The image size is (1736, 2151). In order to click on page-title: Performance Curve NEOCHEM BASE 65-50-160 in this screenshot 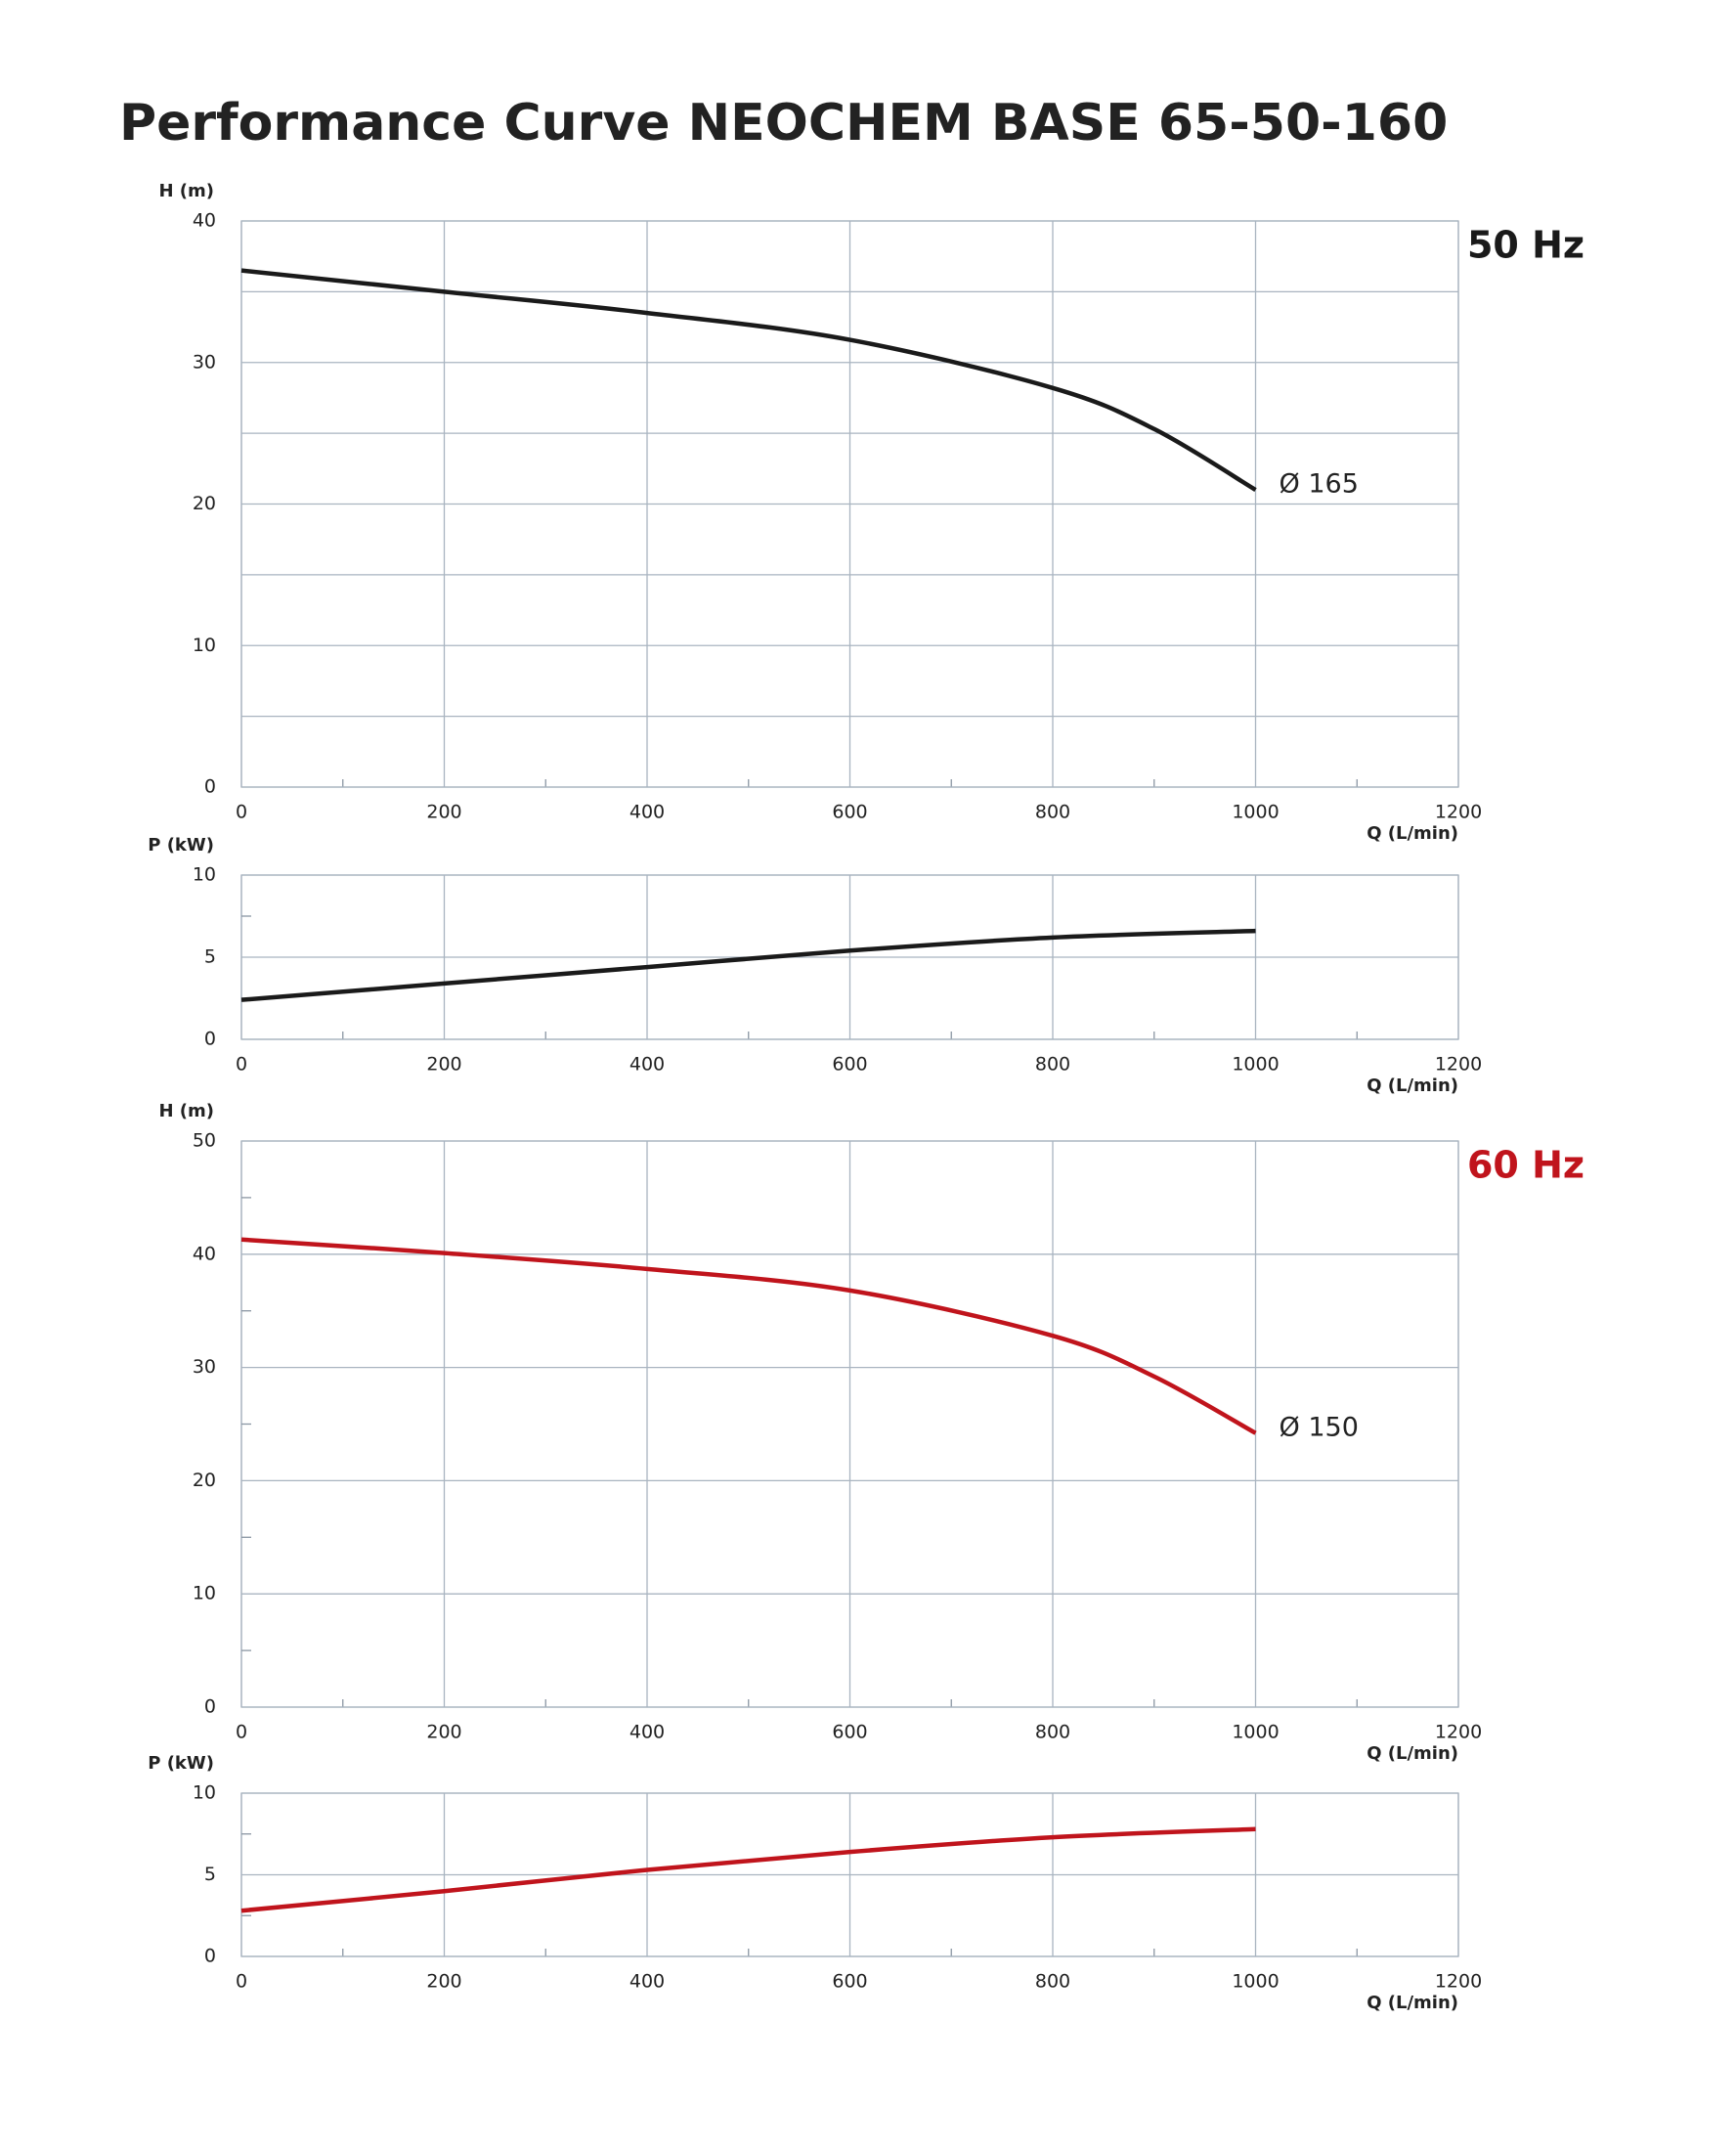, I will do `click(783, 124)`.